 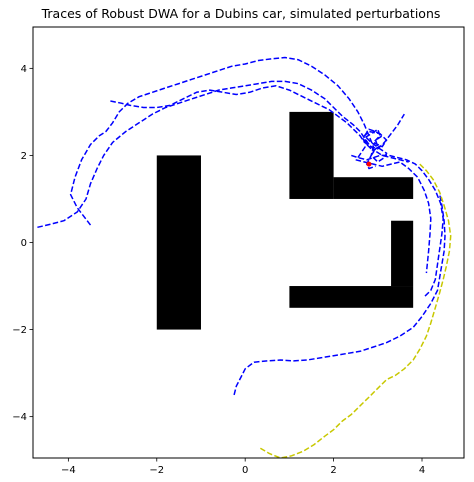 I want to click on markers-layer, so click(x=369, y=164).